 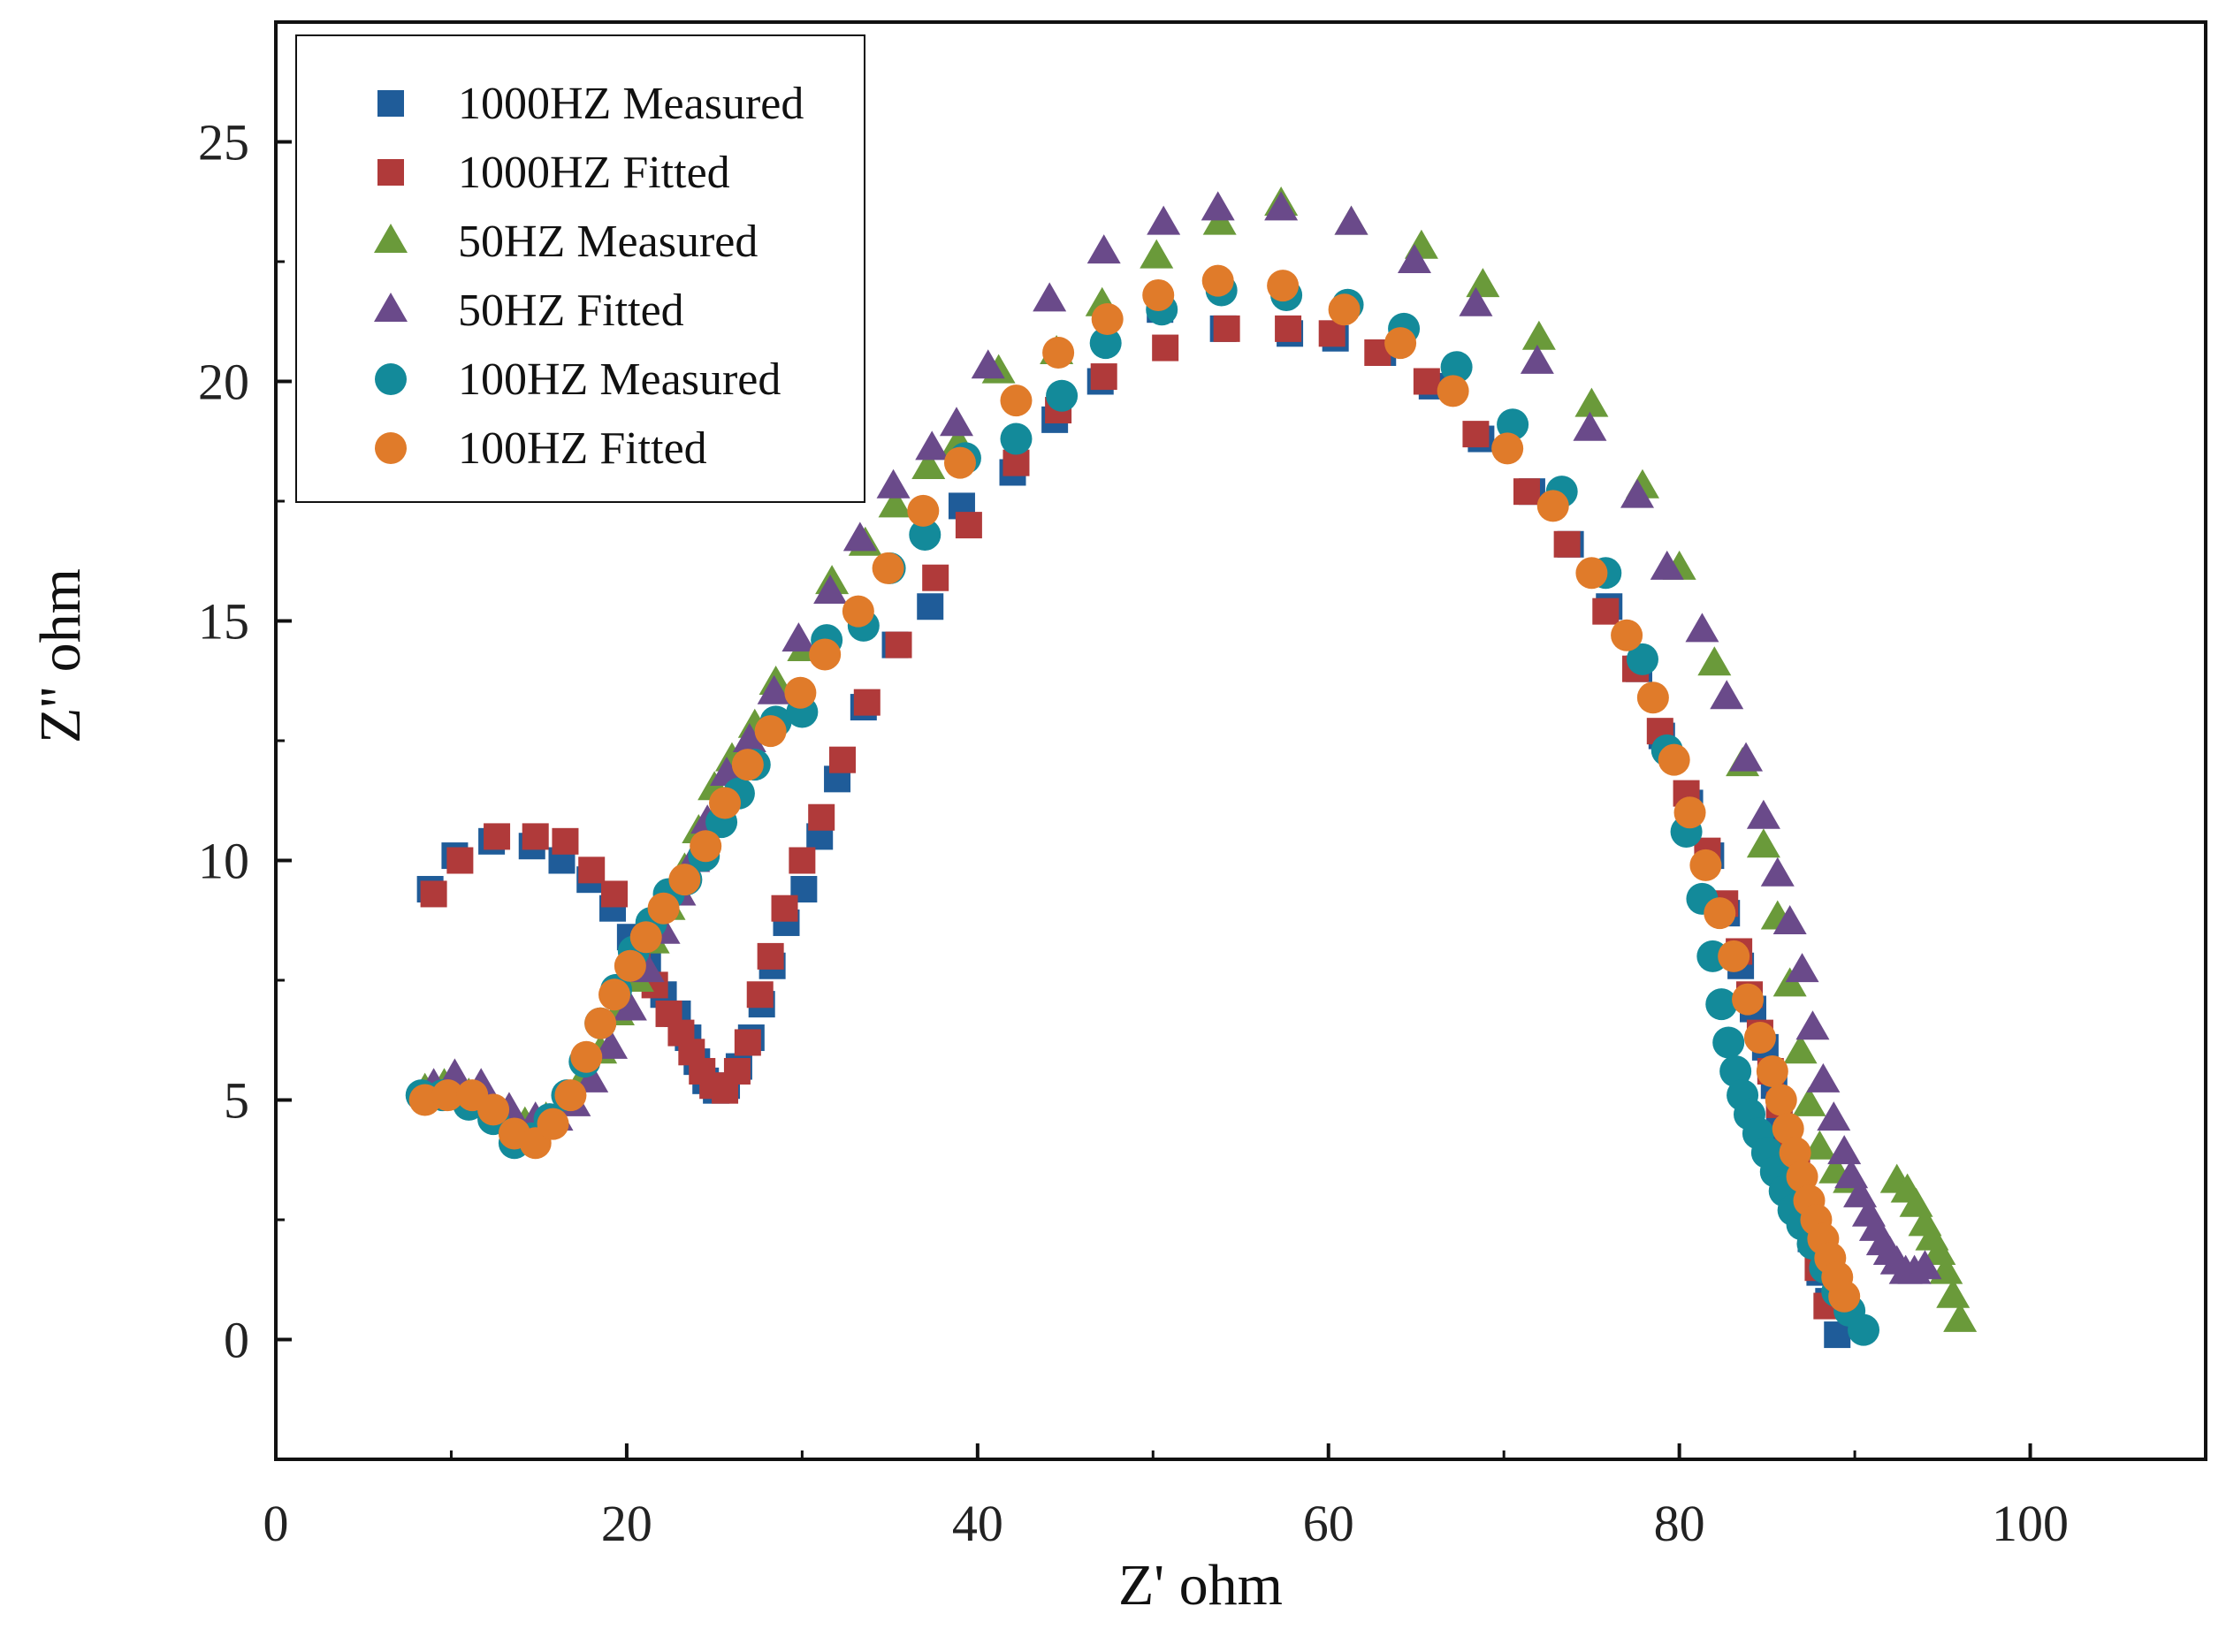 What do you see at coordinates (237, 1341) in the screenshot?
I see `y-tick-label: 0` at bounding box center [237, 1341].